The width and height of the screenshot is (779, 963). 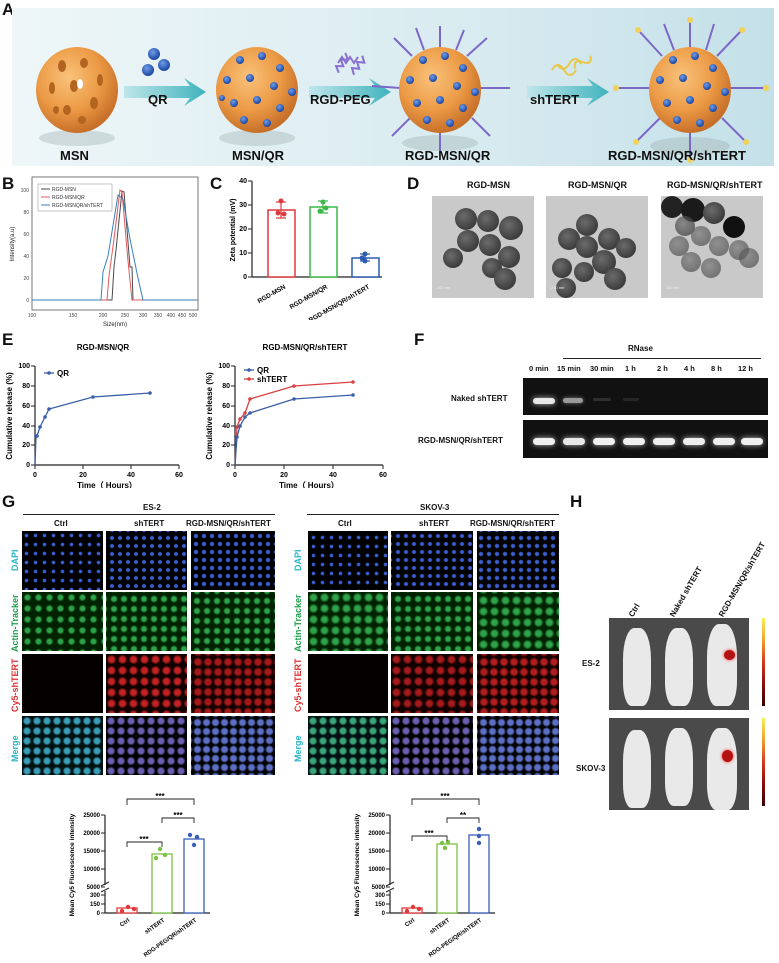 What do you see at coordinates (272, 379) in the screenshot?
I see `legend-shtret: shTERT` at bounding box center [272, 379].